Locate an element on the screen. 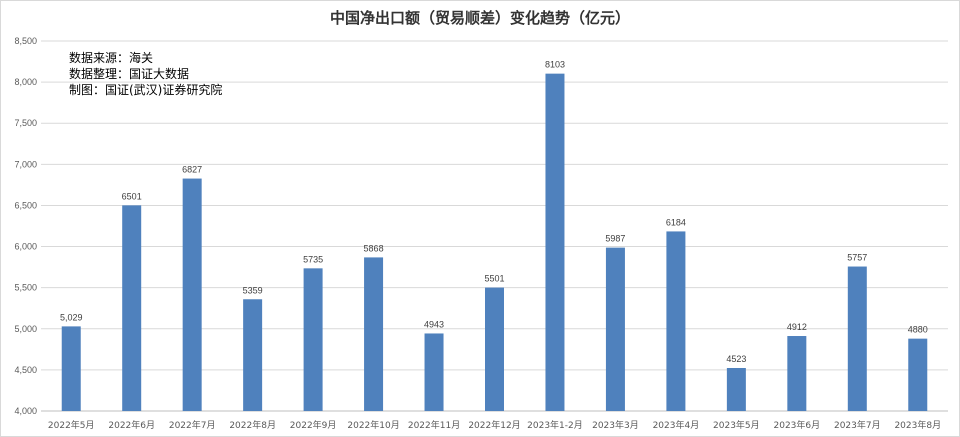 The width and height of the screenshot is (960, 437). bar-value-label: 5868 is located at coordinates (374, 248).